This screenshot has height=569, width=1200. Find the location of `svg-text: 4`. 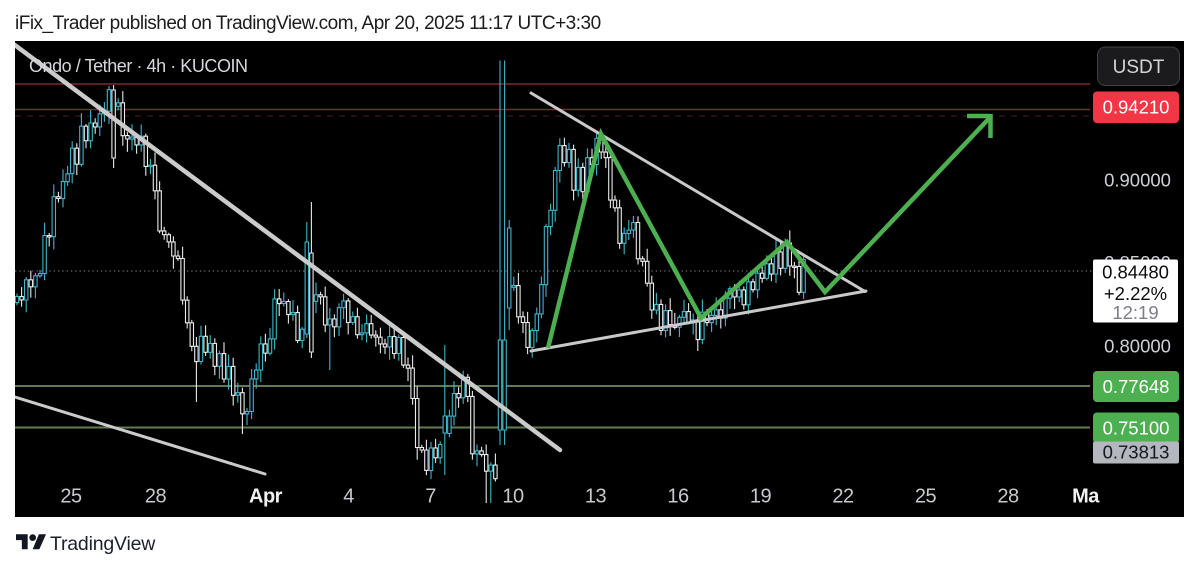

svg-text: 4 is located at coordinates (348, 497).